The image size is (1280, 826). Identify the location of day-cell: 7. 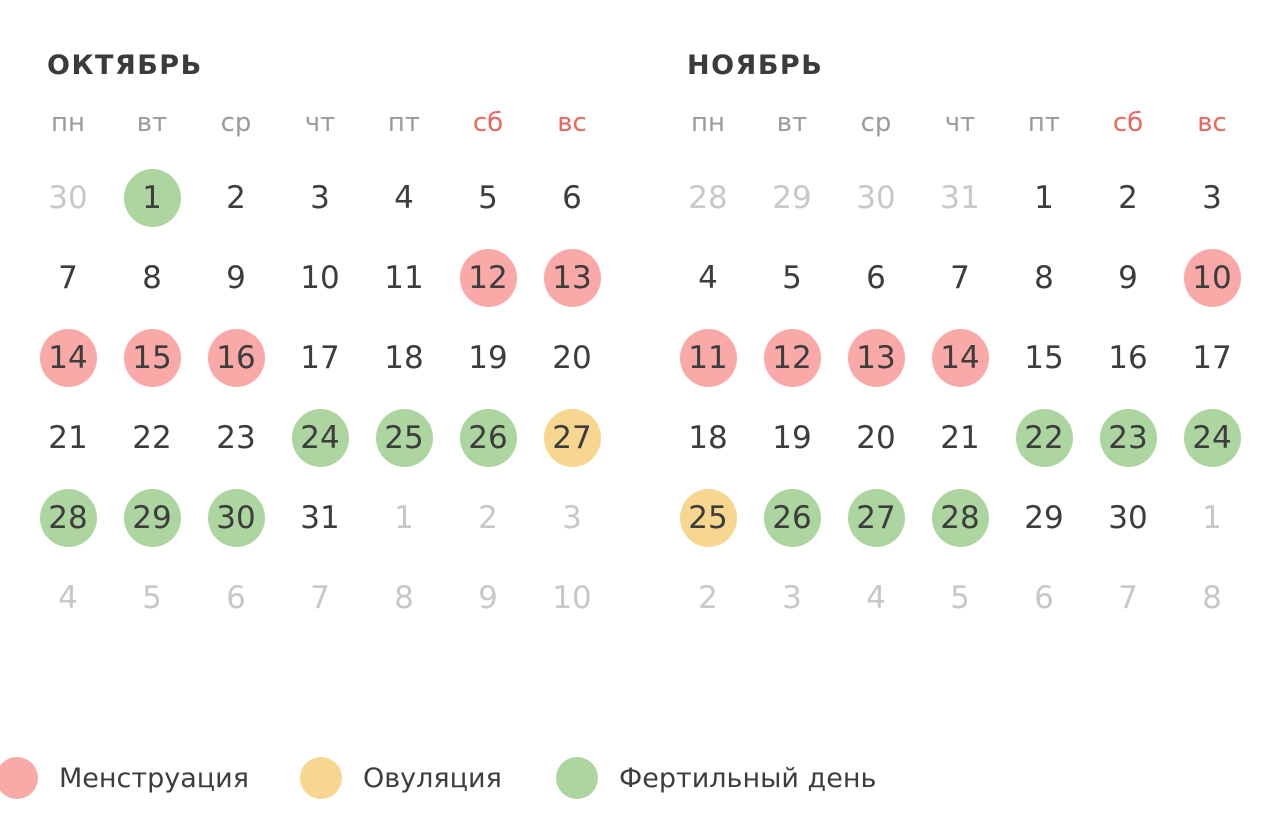
(68, 278).